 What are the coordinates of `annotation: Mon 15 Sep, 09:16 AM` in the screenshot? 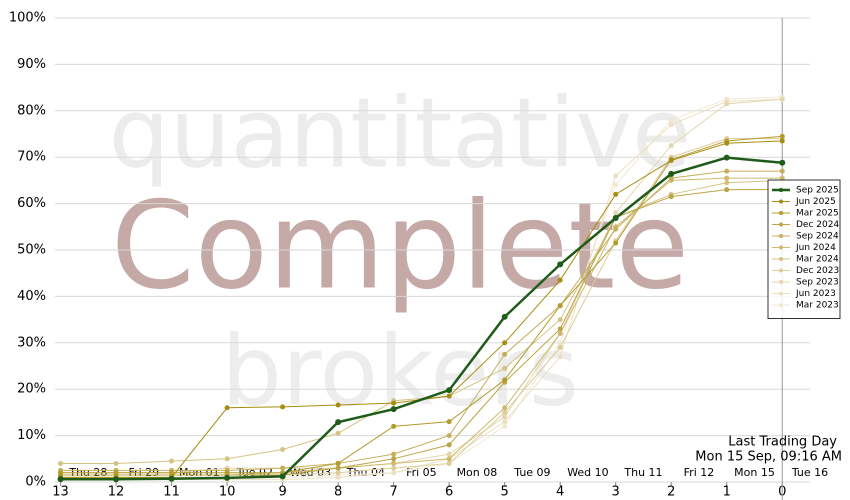 It's located at (768, 457).